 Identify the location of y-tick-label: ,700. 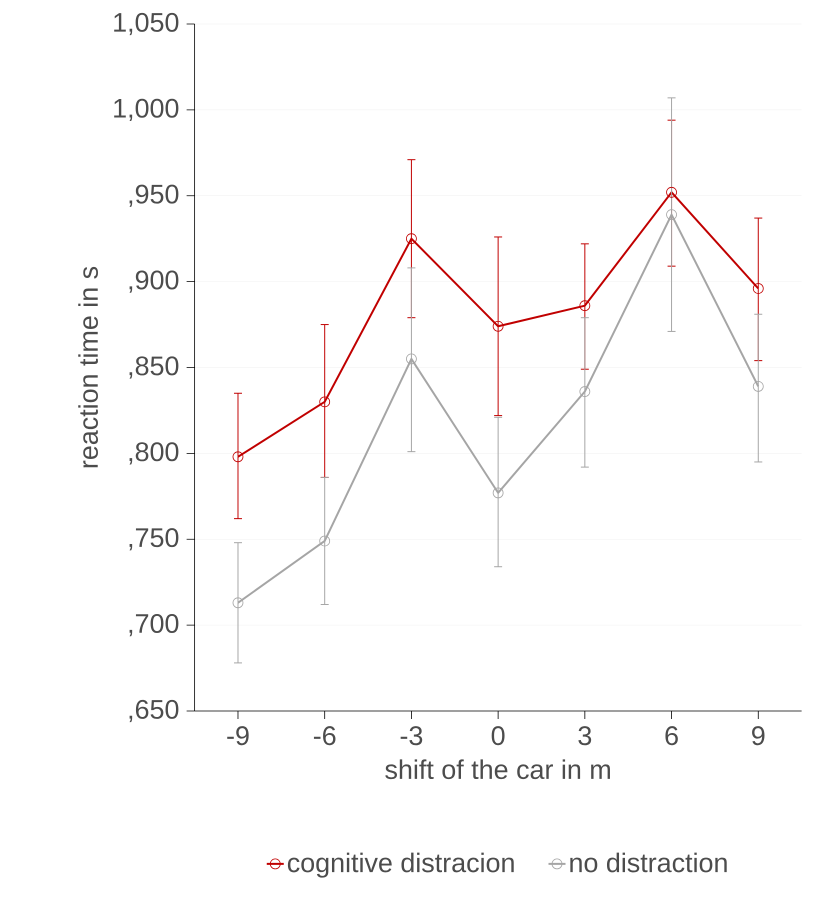
(154, 625).